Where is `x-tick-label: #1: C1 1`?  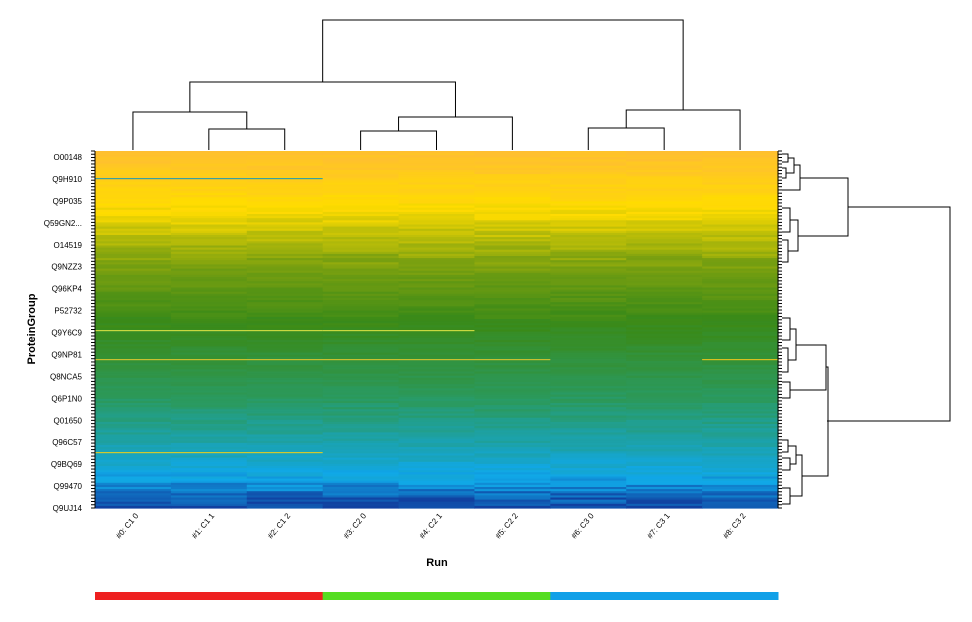 x-tick-label: #1: C1 1 is located at coordinates (203, 525).